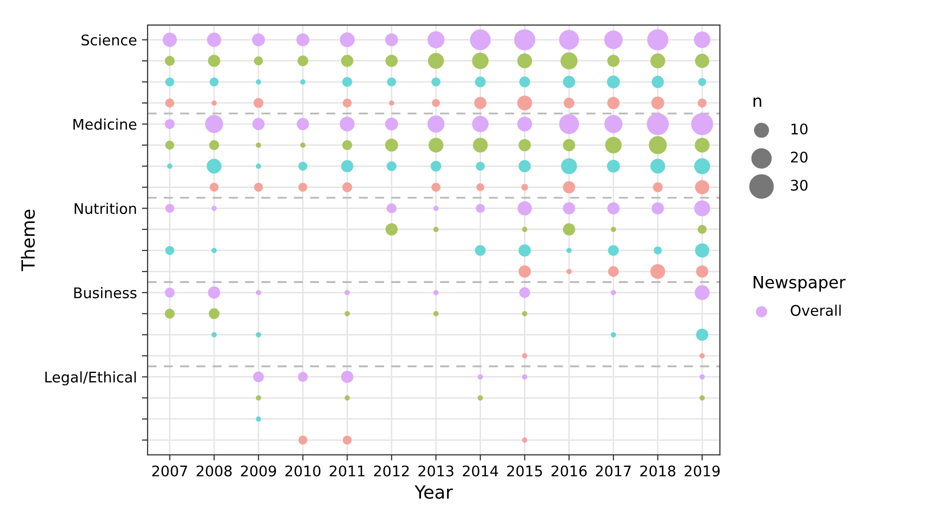 This screenshot has width=946, height=511. I want to click on x-tick-label: 2017, so click(613, 470).